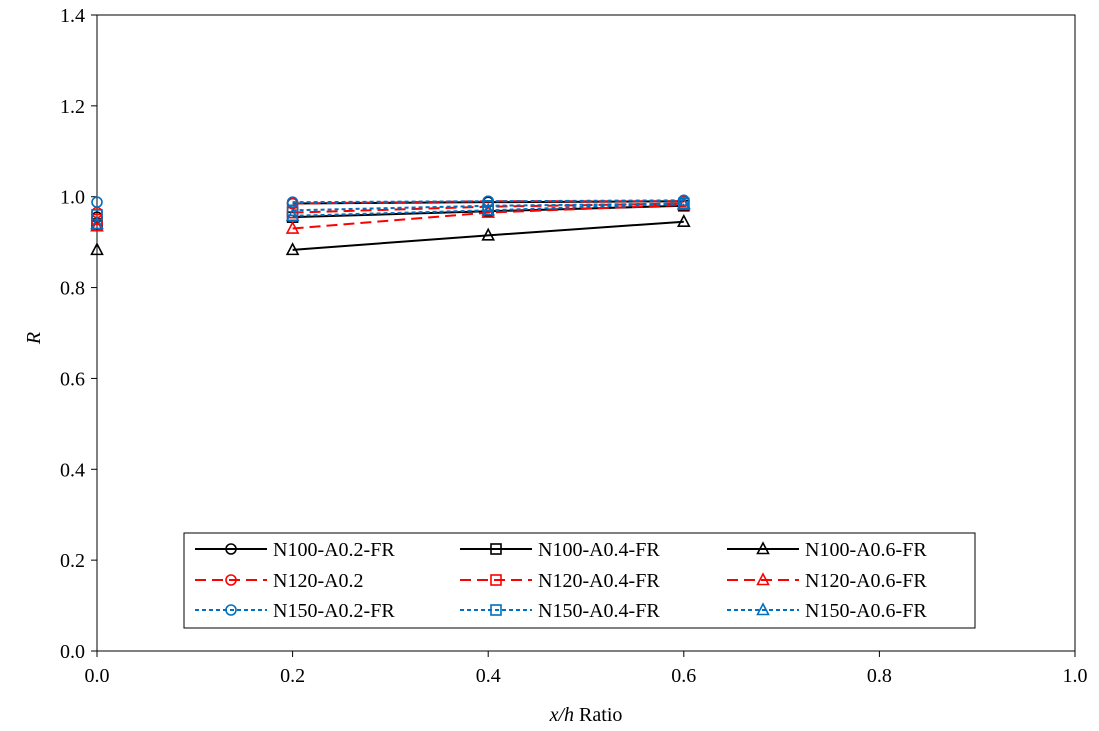  What do you see at coordinates (34, 338) in the screenshot?
I see `y-axis-title: R` at bounding box center [34, 338].